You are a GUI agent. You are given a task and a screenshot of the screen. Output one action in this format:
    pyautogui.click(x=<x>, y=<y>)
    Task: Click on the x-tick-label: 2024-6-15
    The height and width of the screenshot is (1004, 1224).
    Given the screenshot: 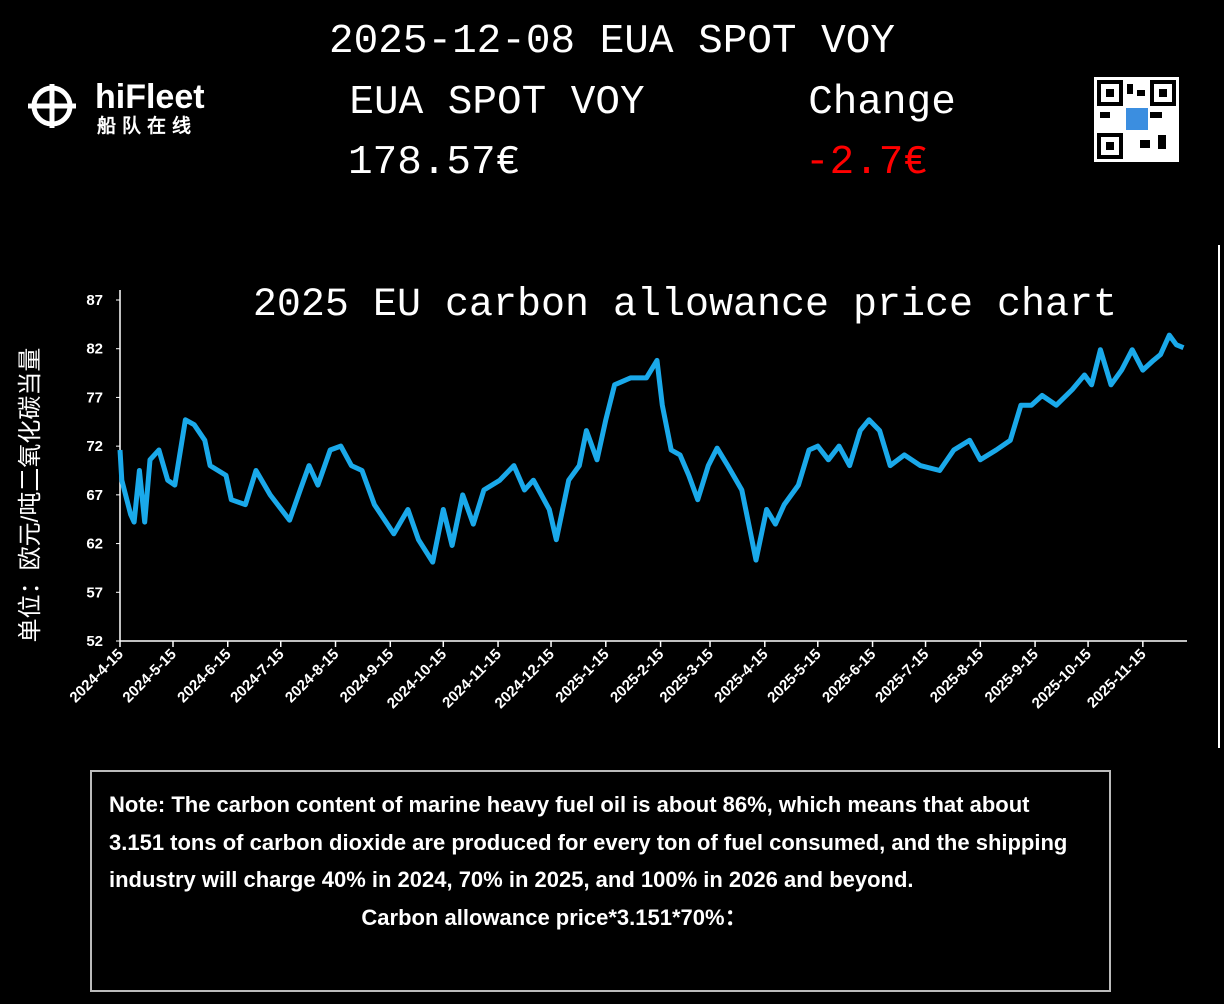 What is the action you would take?
    pyautogui.click(x=204, y=676)
    